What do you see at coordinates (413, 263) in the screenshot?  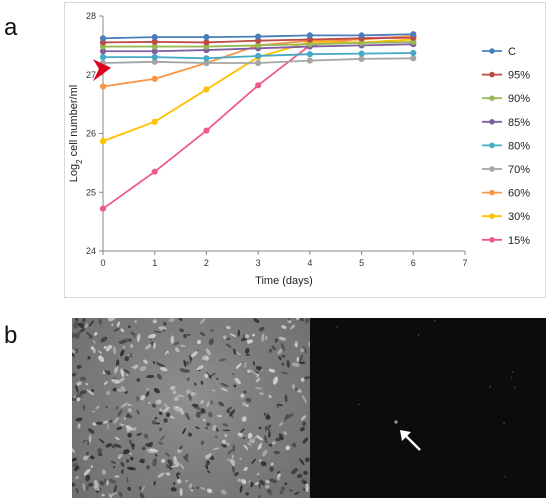 I see `x-tick-label: 6` at bounding box center [413, 263].